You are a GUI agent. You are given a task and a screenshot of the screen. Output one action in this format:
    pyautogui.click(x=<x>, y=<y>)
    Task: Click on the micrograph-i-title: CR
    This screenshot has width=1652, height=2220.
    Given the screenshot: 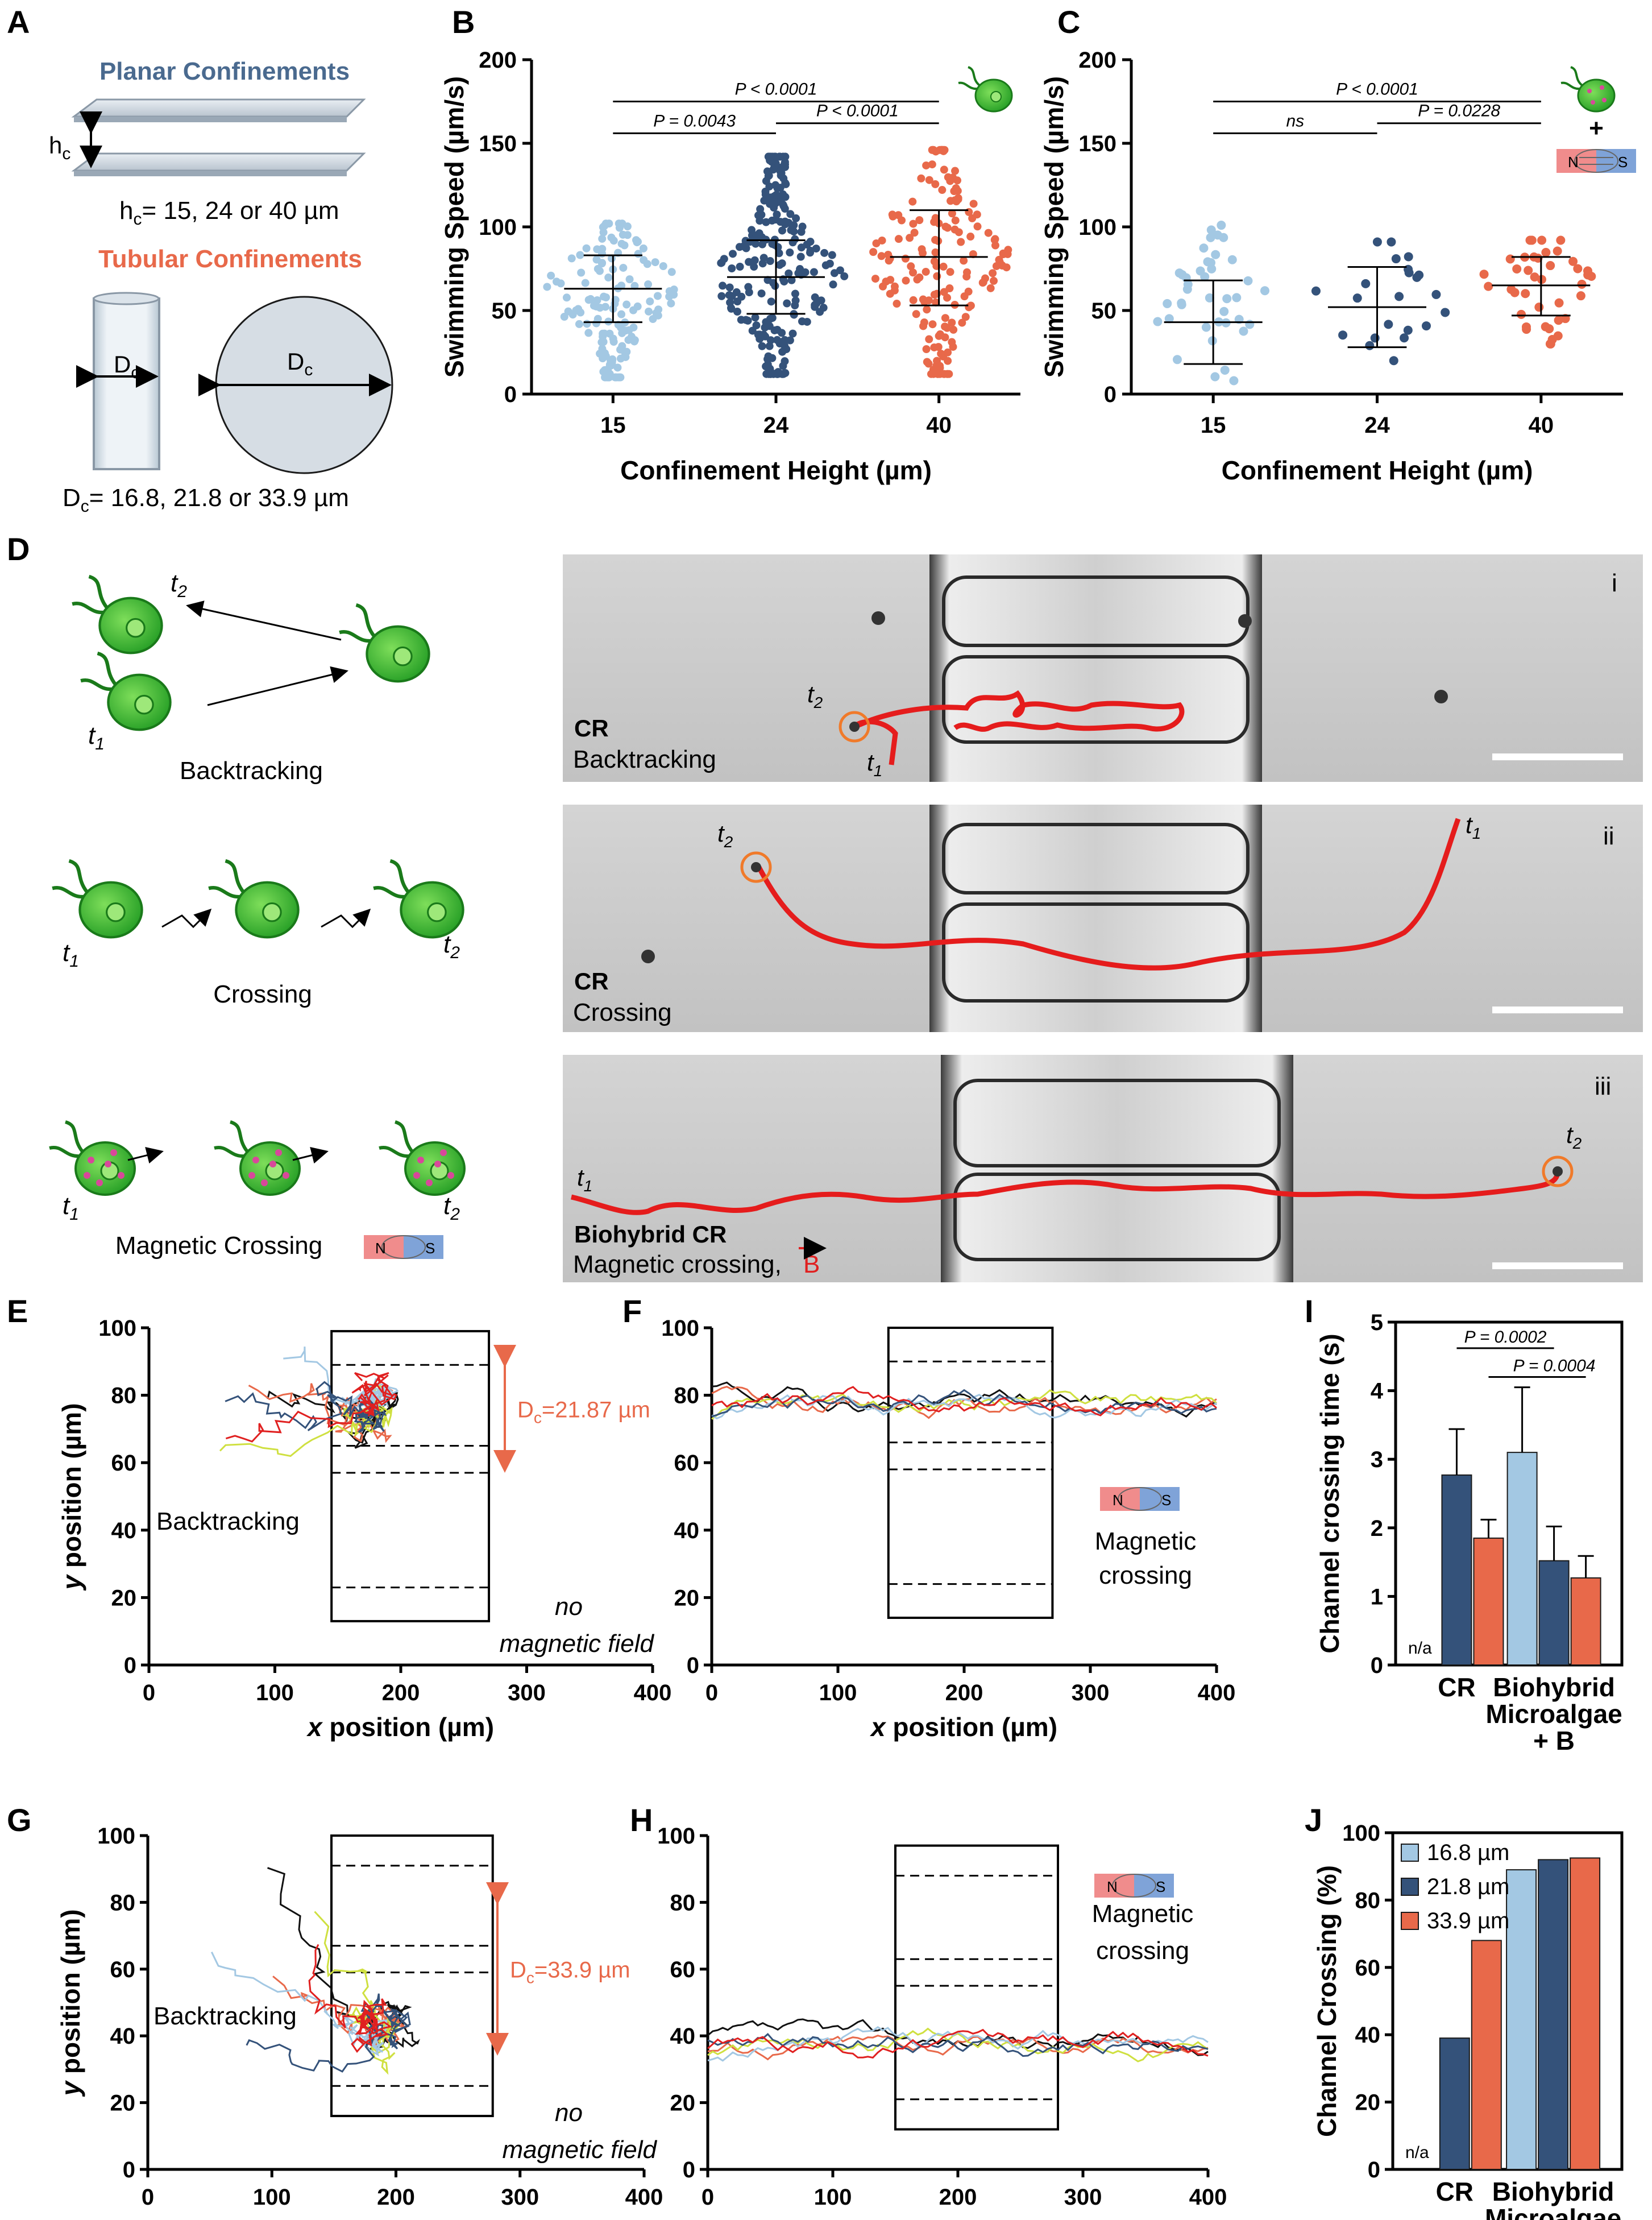 What is the action you would take?
    pyautogui.click(x=591, y=728)
    